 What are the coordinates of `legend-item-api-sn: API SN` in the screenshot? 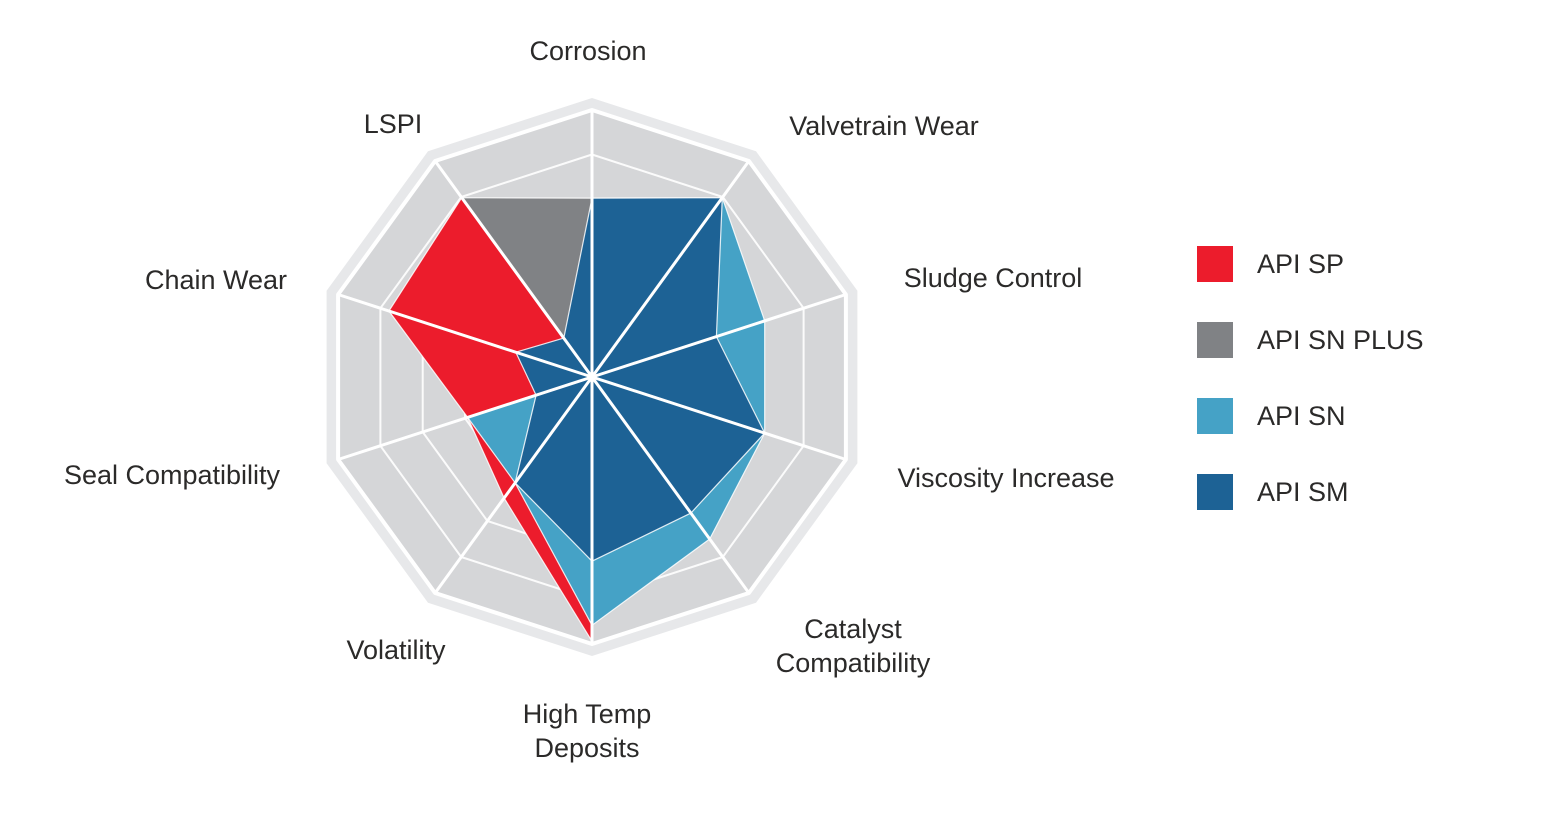 It's located at (1310, 416).